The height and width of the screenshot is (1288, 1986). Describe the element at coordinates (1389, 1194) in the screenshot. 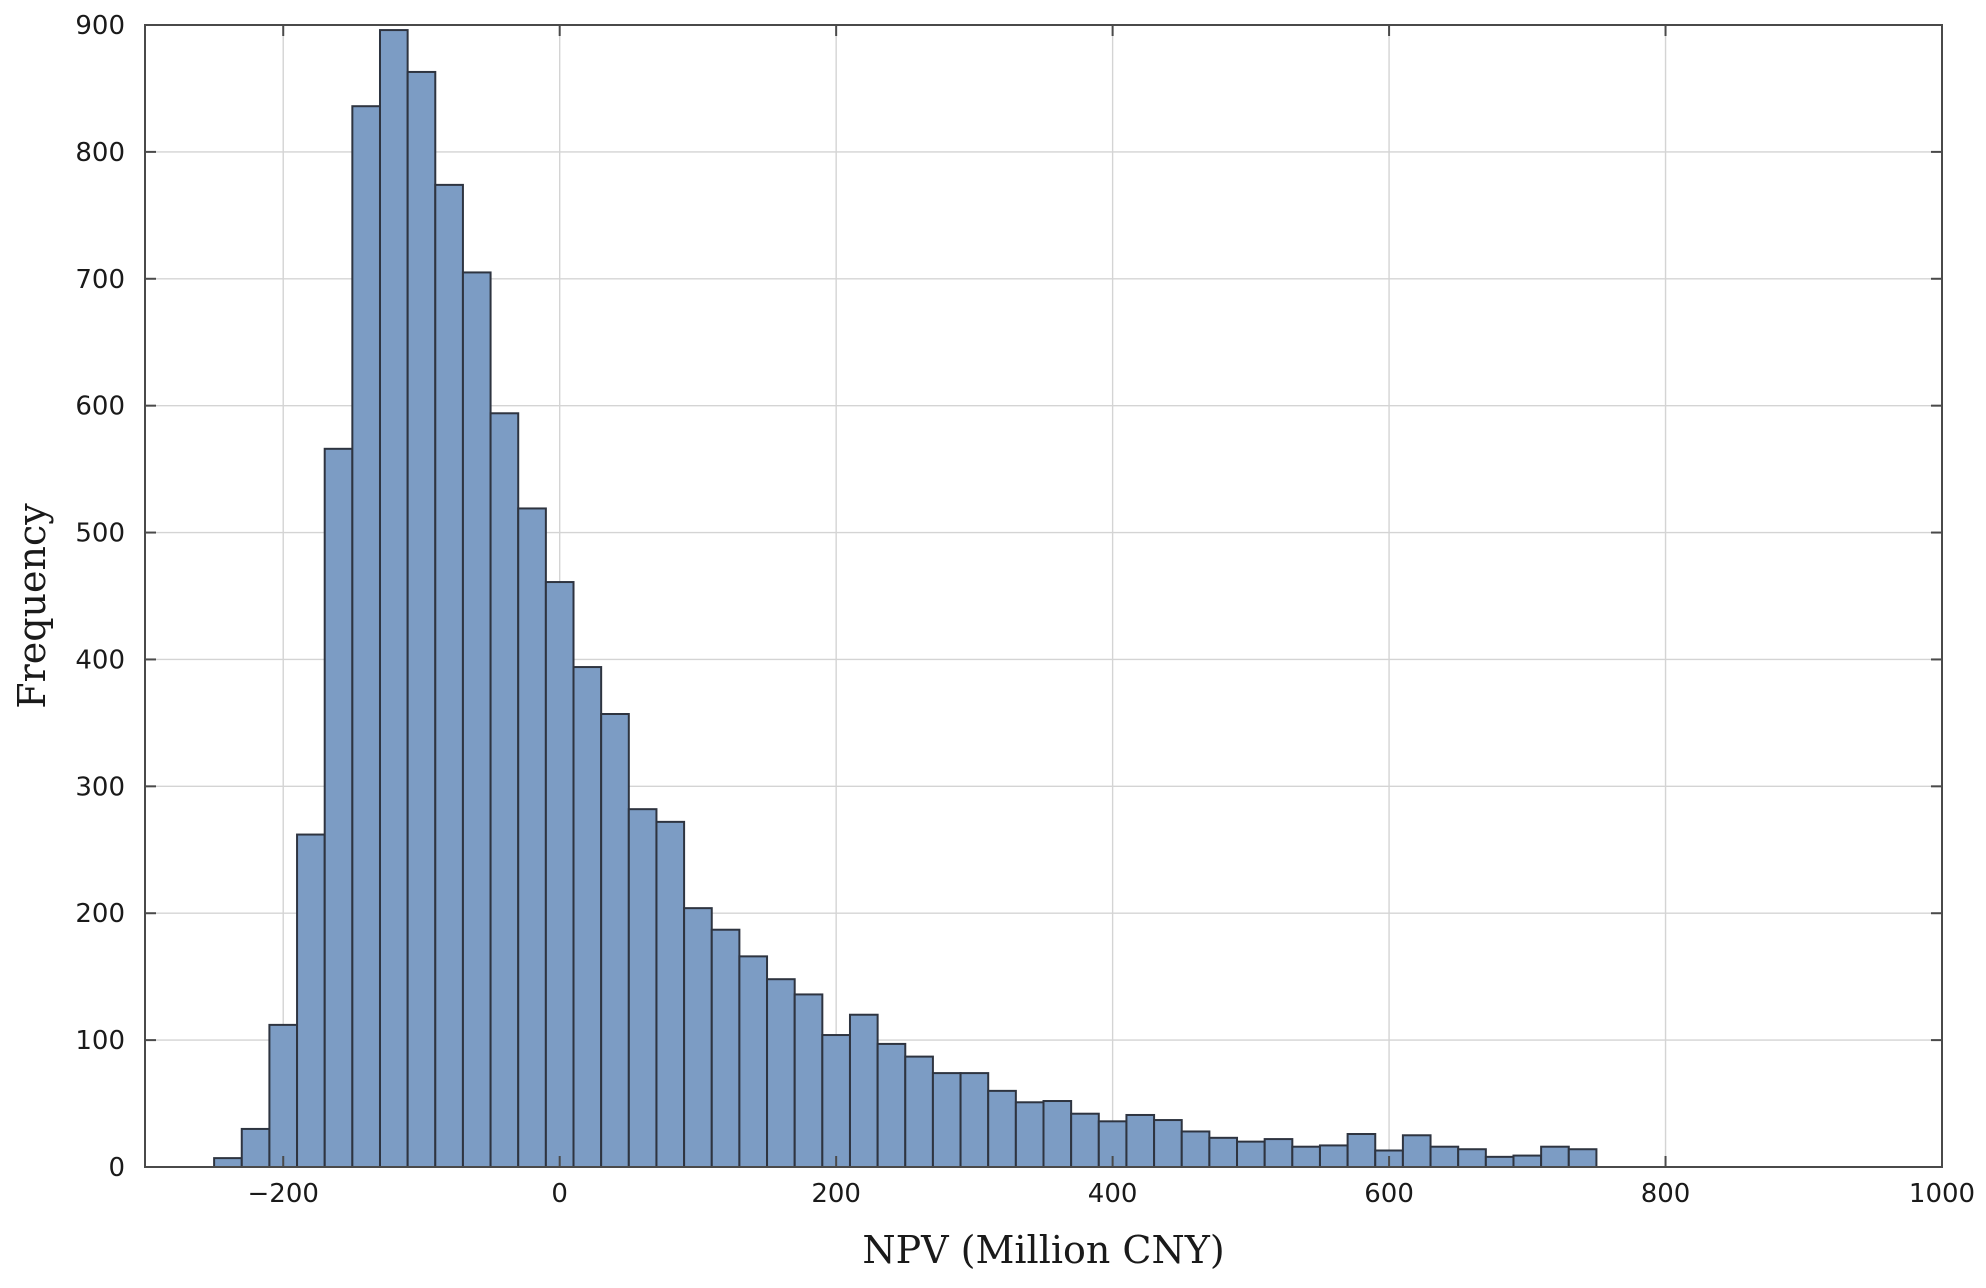

I see `x-tick-label: 600` at that location.